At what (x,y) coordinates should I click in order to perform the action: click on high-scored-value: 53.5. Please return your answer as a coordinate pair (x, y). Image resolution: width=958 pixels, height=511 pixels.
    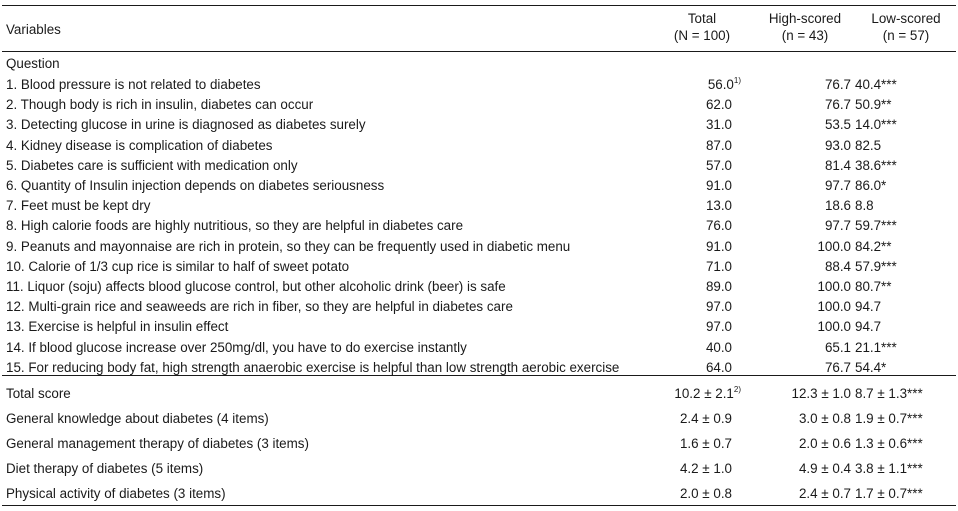
    Looking at the image, I should click on (837, 125).